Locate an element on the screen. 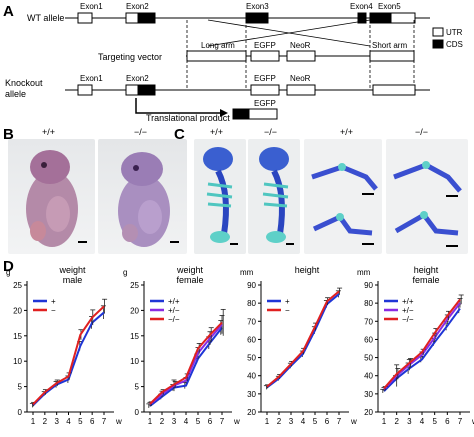 This screenshot has width=474, height=437. wt-exon4-cds is located at coordinates (362, 18).